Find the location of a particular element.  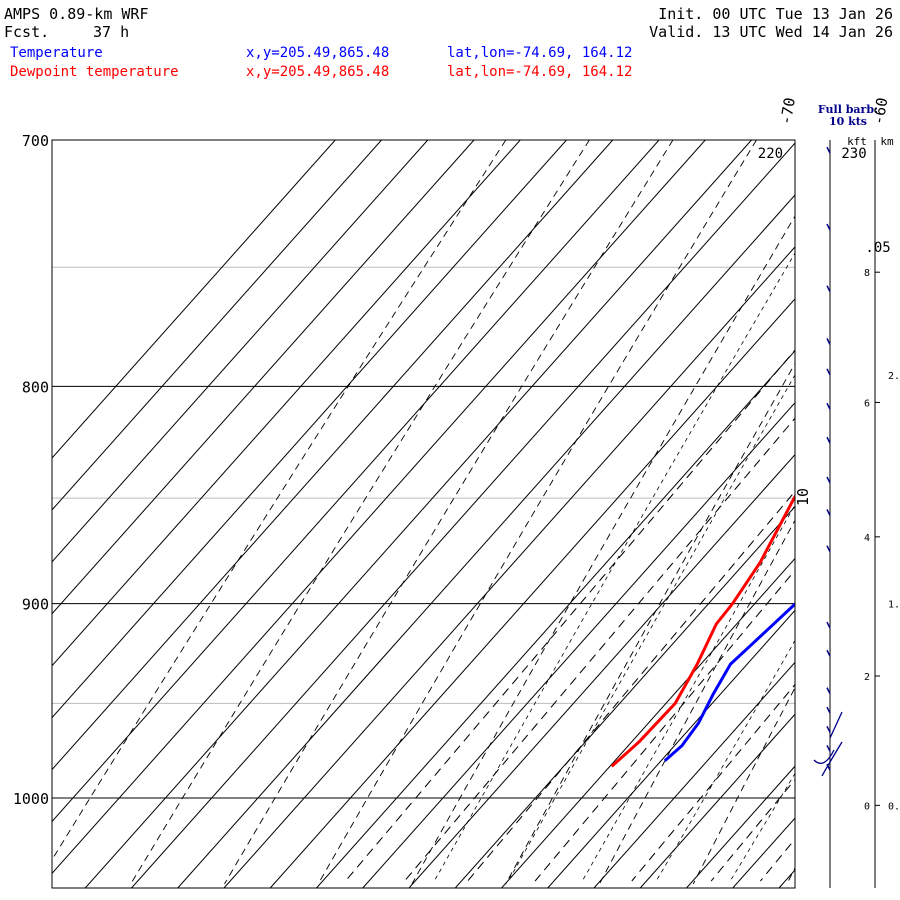

isotherm--15 is located at coordinates (717, 800).